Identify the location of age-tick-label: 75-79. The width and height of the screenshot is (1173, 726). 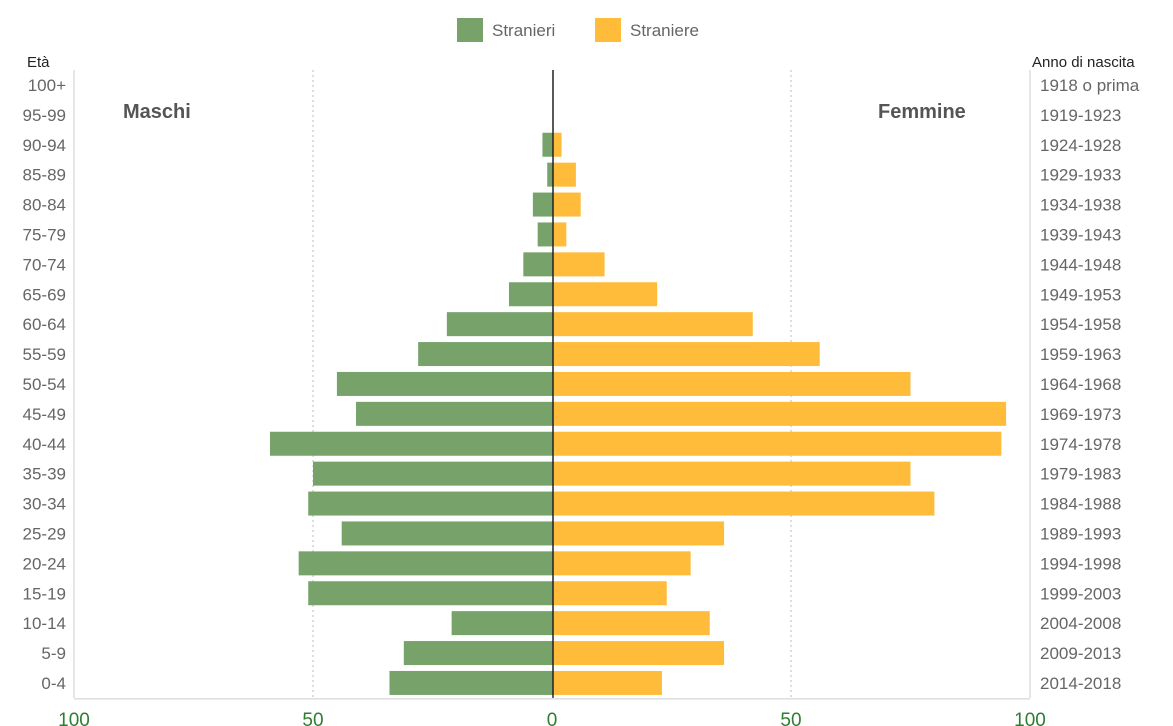
(44, 234).